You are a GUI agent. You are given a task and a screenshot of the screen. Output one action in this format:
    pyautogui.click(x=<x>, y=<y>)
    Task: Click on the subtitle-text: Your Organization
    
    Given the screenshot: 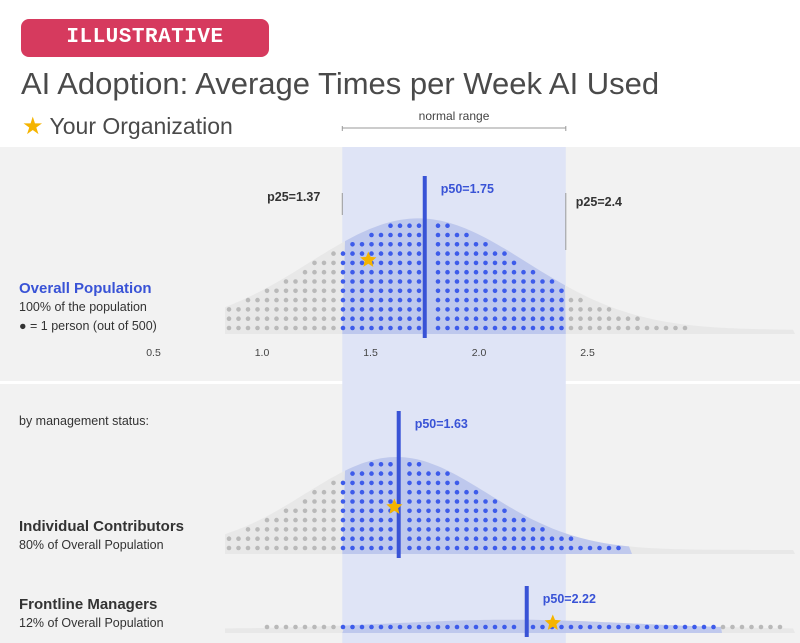 What is the action you would take?
    pyautogui.click(x=141, y=126)
    